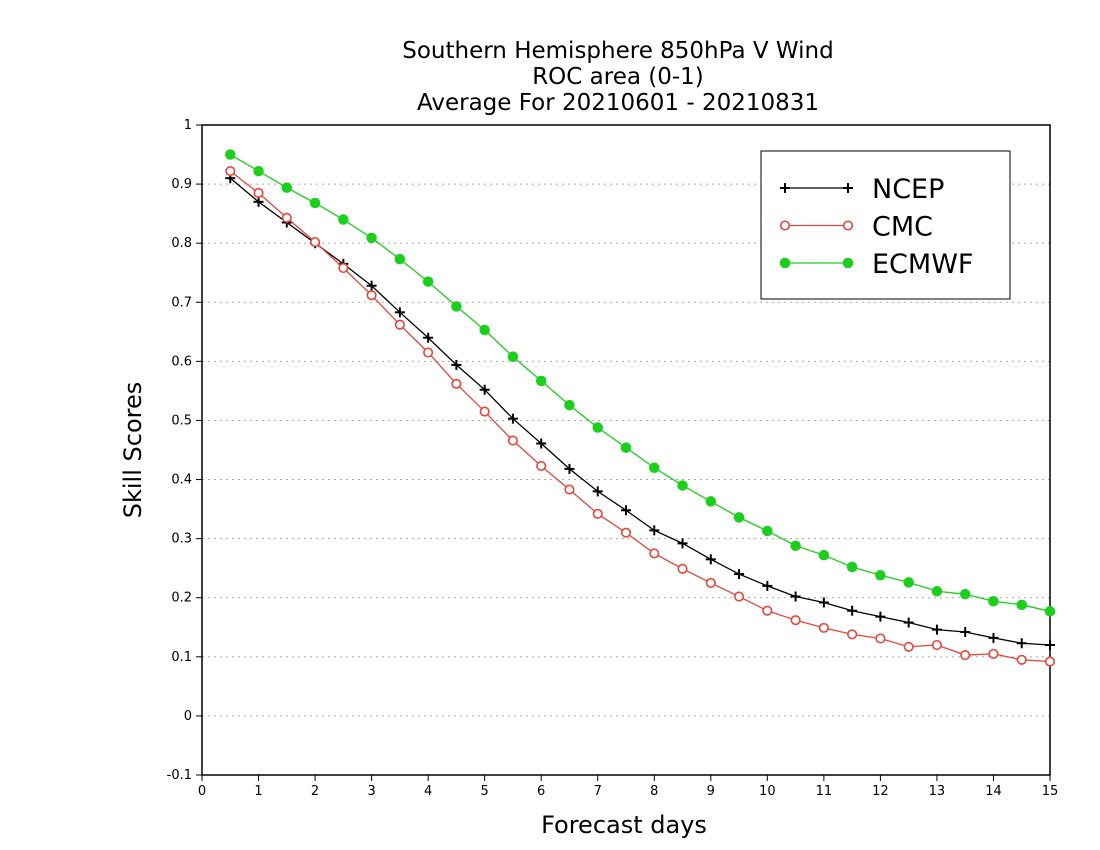 The image size is (1100, 850). I want to click on legend-label-cmc: CMC, so click(902, 227).